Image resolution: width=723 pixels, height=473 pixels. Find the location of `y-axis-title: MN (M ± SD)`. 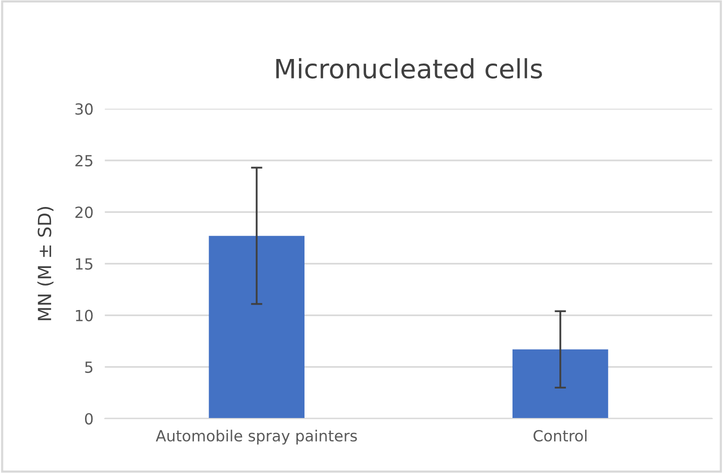

y-axis-title: MN (M ± SD) is located at coordinates (45, 263).